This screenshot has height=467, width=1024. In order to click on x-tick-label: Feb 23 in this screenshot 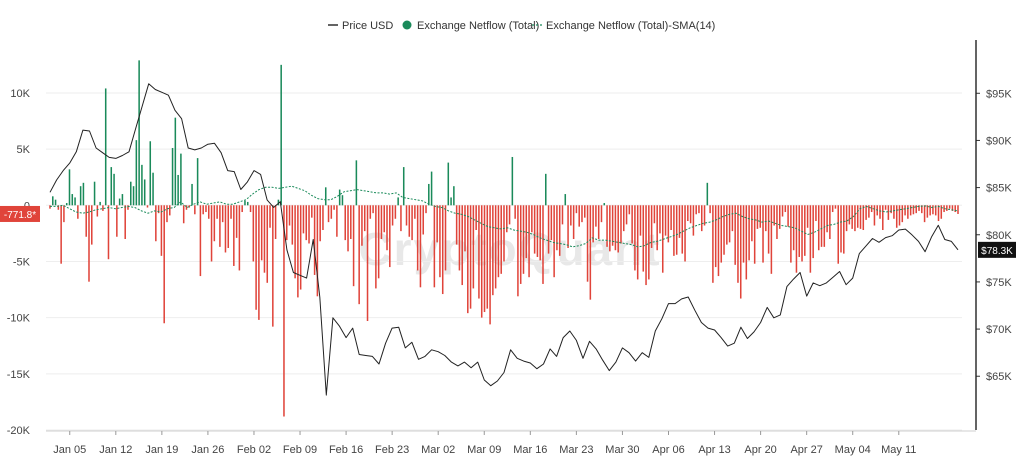, I will do `click(392, 450)`.